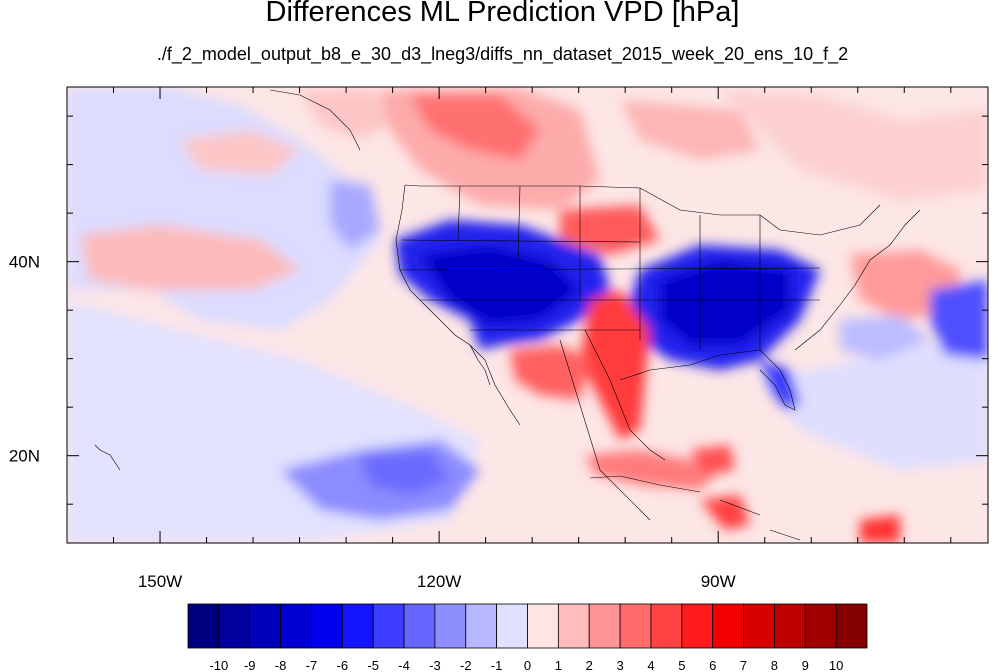  What do you see at coordinates (373, 665) in the screenshot?
I see `colorbar-label: -5` at bounding box center [373, 665].